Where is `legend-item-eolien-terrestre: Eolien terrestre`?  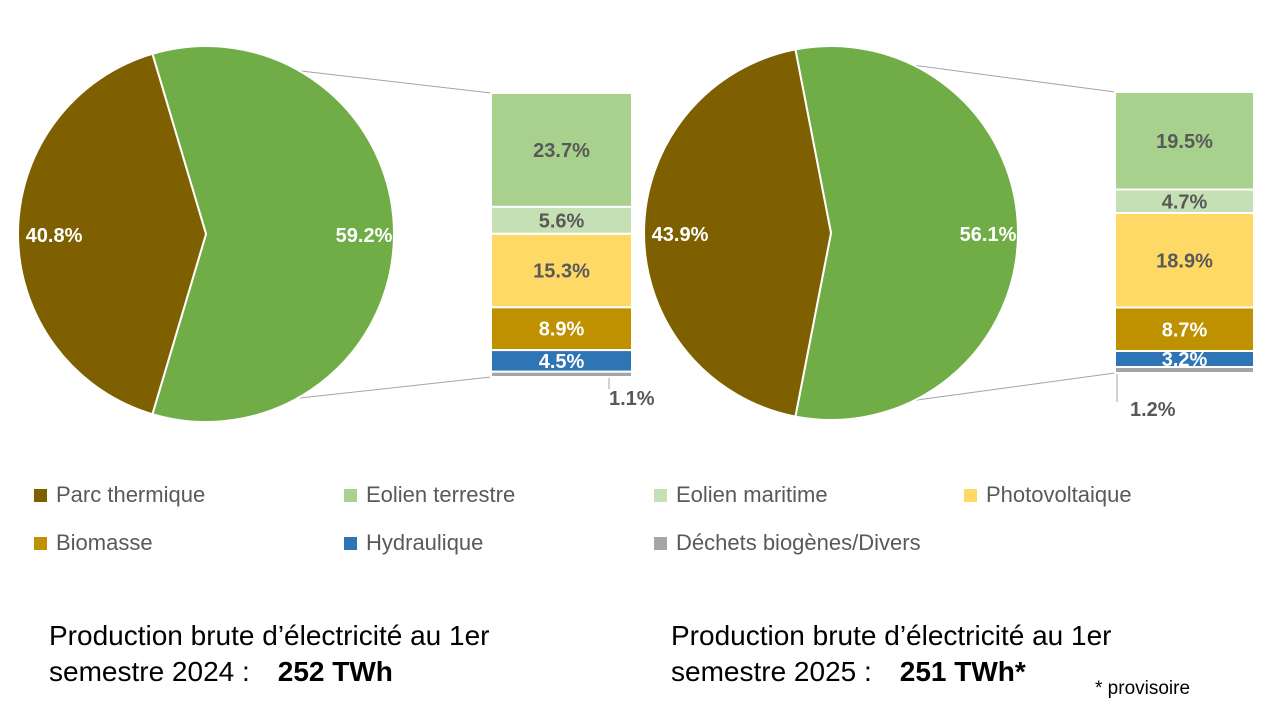
legend-item-eolien-terrestre: Eolien terrestre is located at coordinates (429, 495).